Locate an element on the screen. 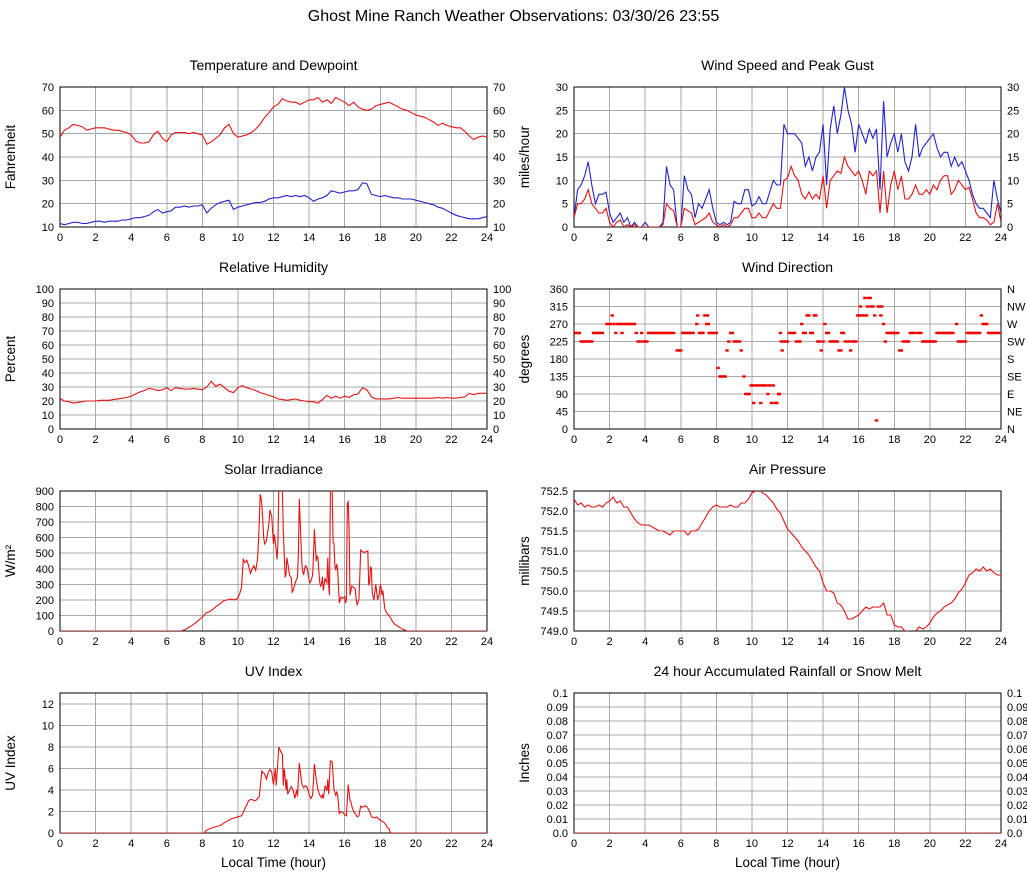  y-tick-label: 70 is located at coordinates (48, 88).